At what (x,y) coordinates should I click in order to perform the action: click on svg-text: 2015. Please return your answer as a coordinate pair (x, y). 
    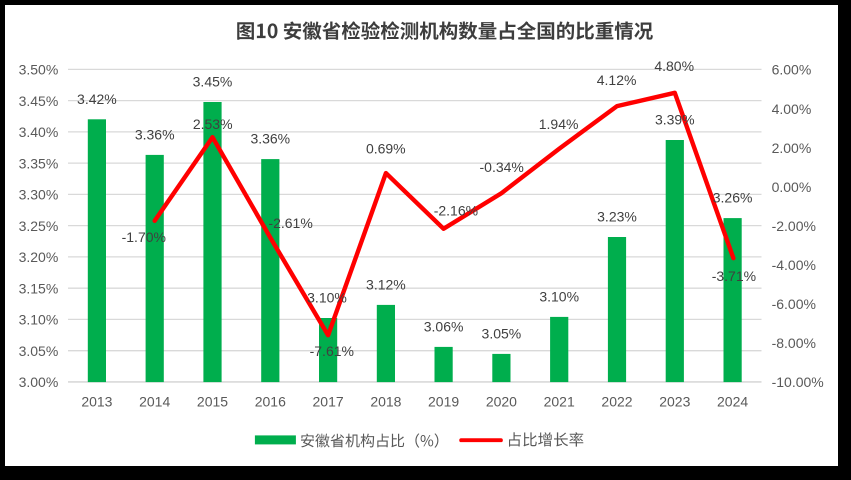
    Looking at the image, I should click on (212, 402).